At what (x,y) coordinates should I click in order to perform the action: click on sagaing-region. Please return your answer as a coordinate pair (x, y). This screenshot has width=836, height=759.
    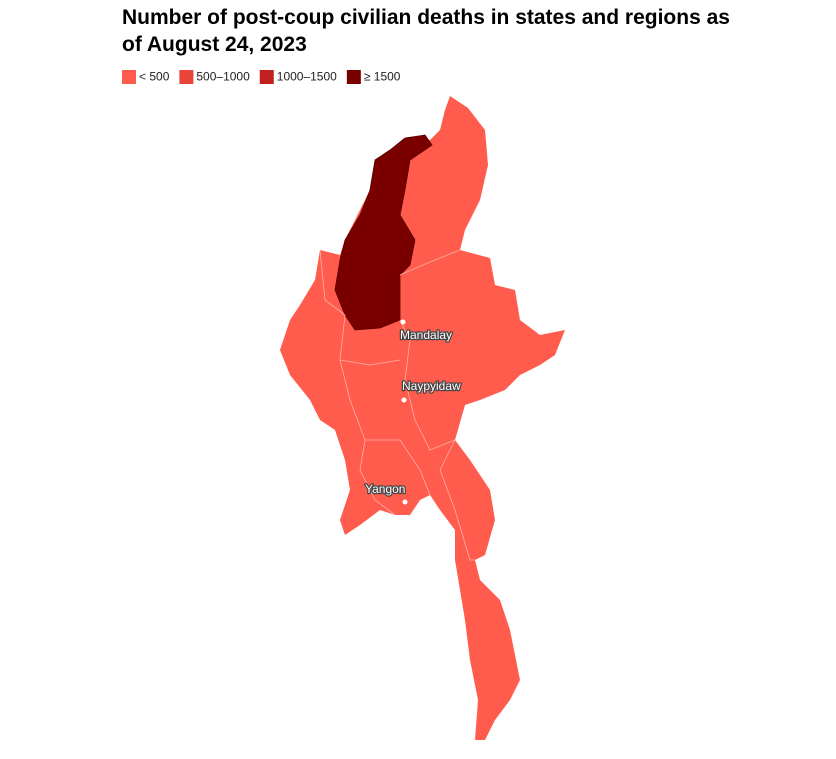
    Looking at the image, I should click on (383, 232).